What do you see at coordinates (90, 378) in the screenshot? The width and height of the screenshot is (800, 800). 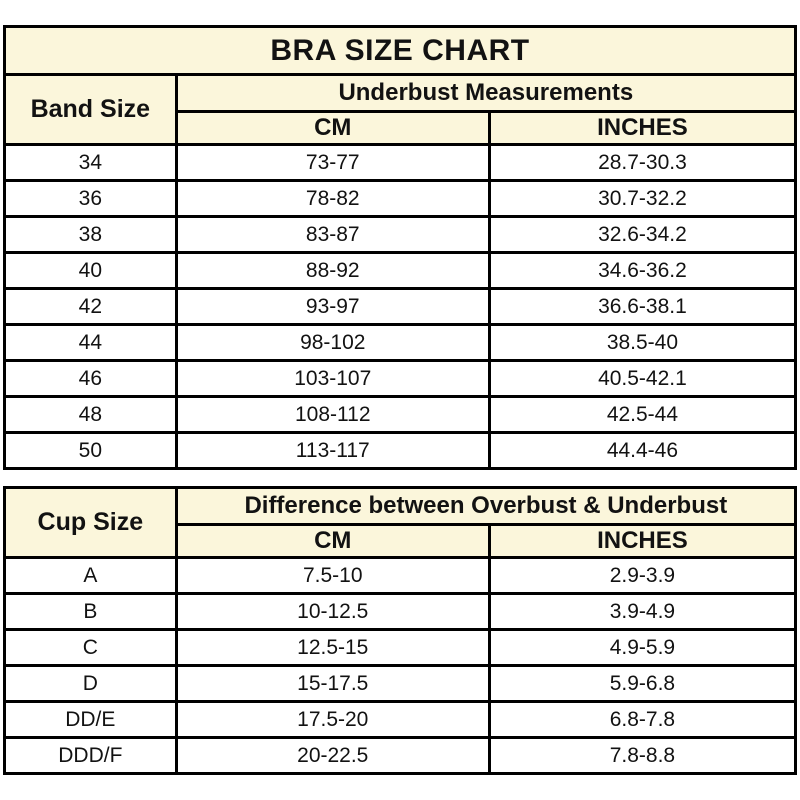 I see `table-cell: 46` at bounding box center [90, 378].